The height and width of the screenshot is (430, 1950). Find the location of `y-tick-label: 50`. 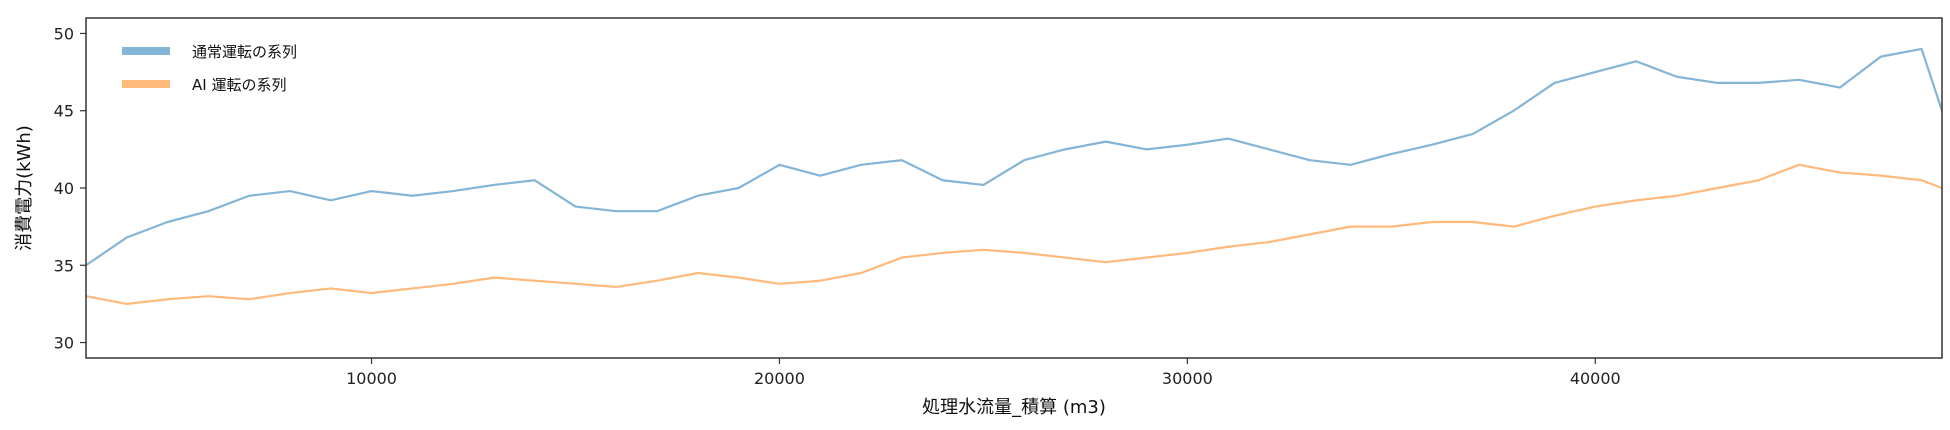

y-tick-label: 50 is located at coordinates (64, 33).